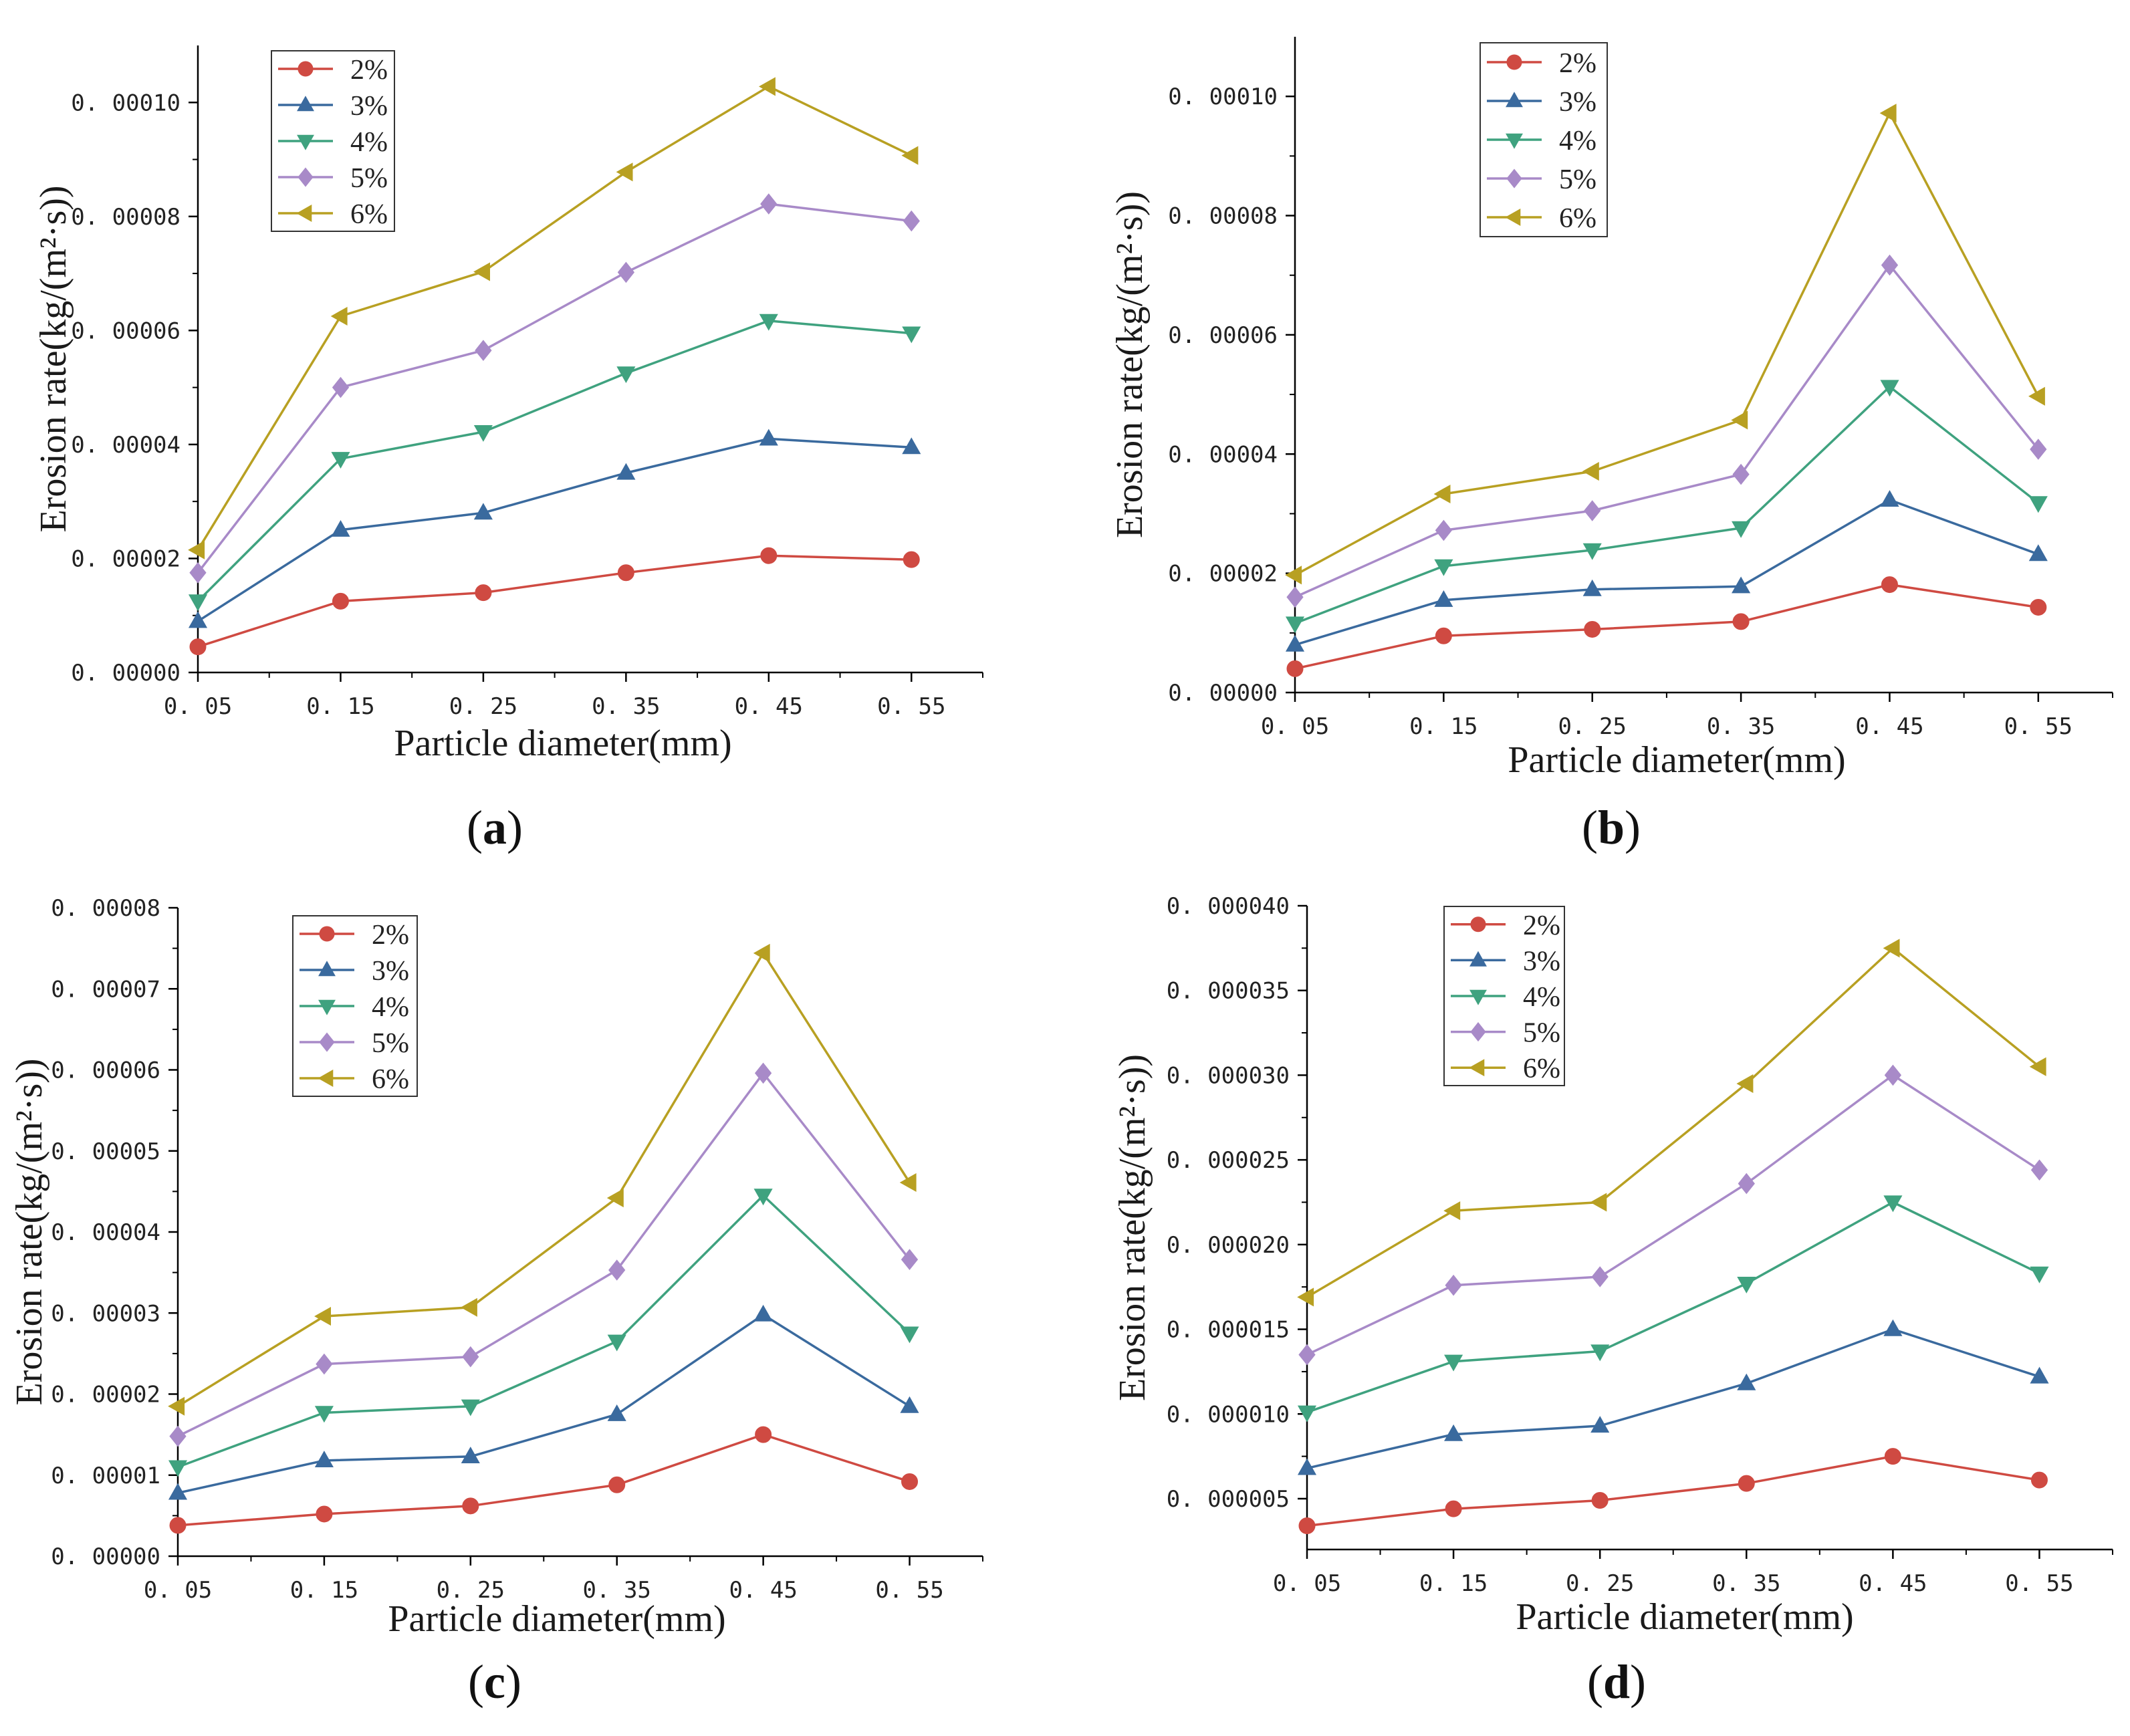 Image resolution: width=2130 pixels, height=1736 pixels. Describe the element at coordinates (495, 827) in the screenshot. I see `panel-caption-letter: a` at that location.